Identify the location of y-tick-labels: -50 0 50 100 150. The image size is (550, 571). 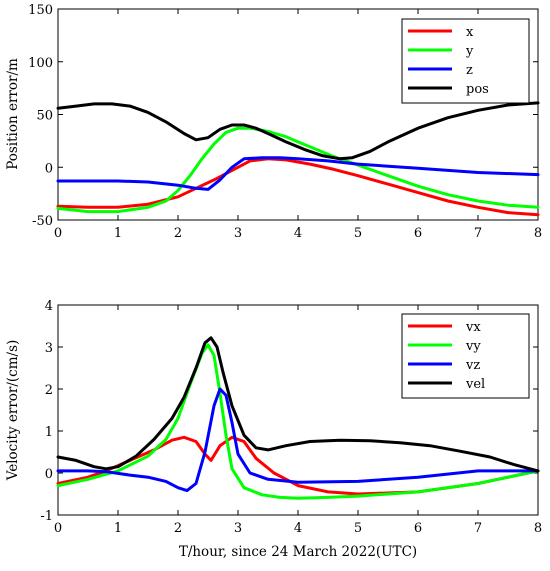
(40, 116).